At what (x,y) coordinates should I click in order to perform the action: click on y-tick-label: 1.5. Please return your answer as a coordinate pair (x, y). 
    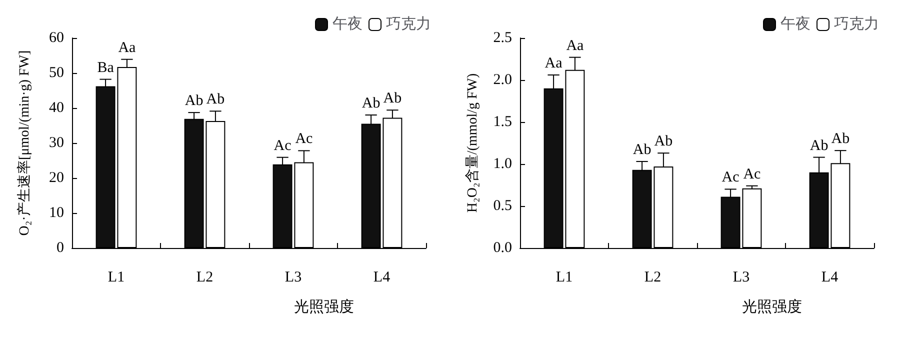
    Looking at the image, I should click on (502, 122).